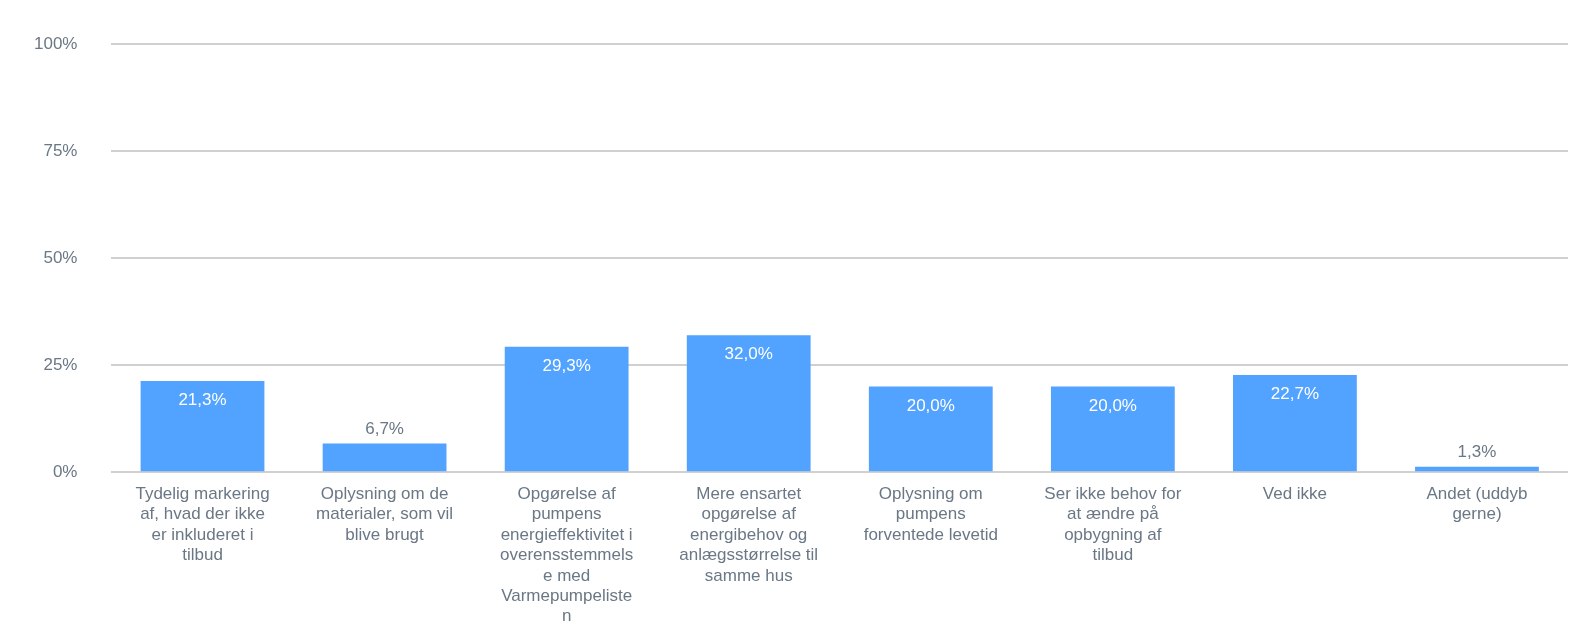  What do you see at coordinates (566, 365) in the screenshot?
I see `data-label: 29,3%` at bounding box center [566, 365].